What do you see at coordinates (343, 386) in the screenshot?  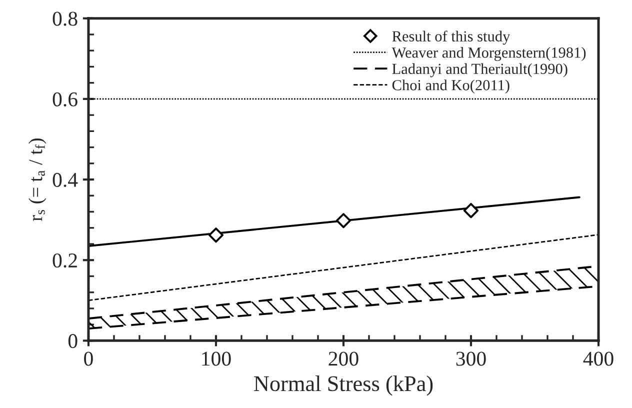 I see `x-axis-title: Normal Stress (kPa)` at bounding box center [343, 386].